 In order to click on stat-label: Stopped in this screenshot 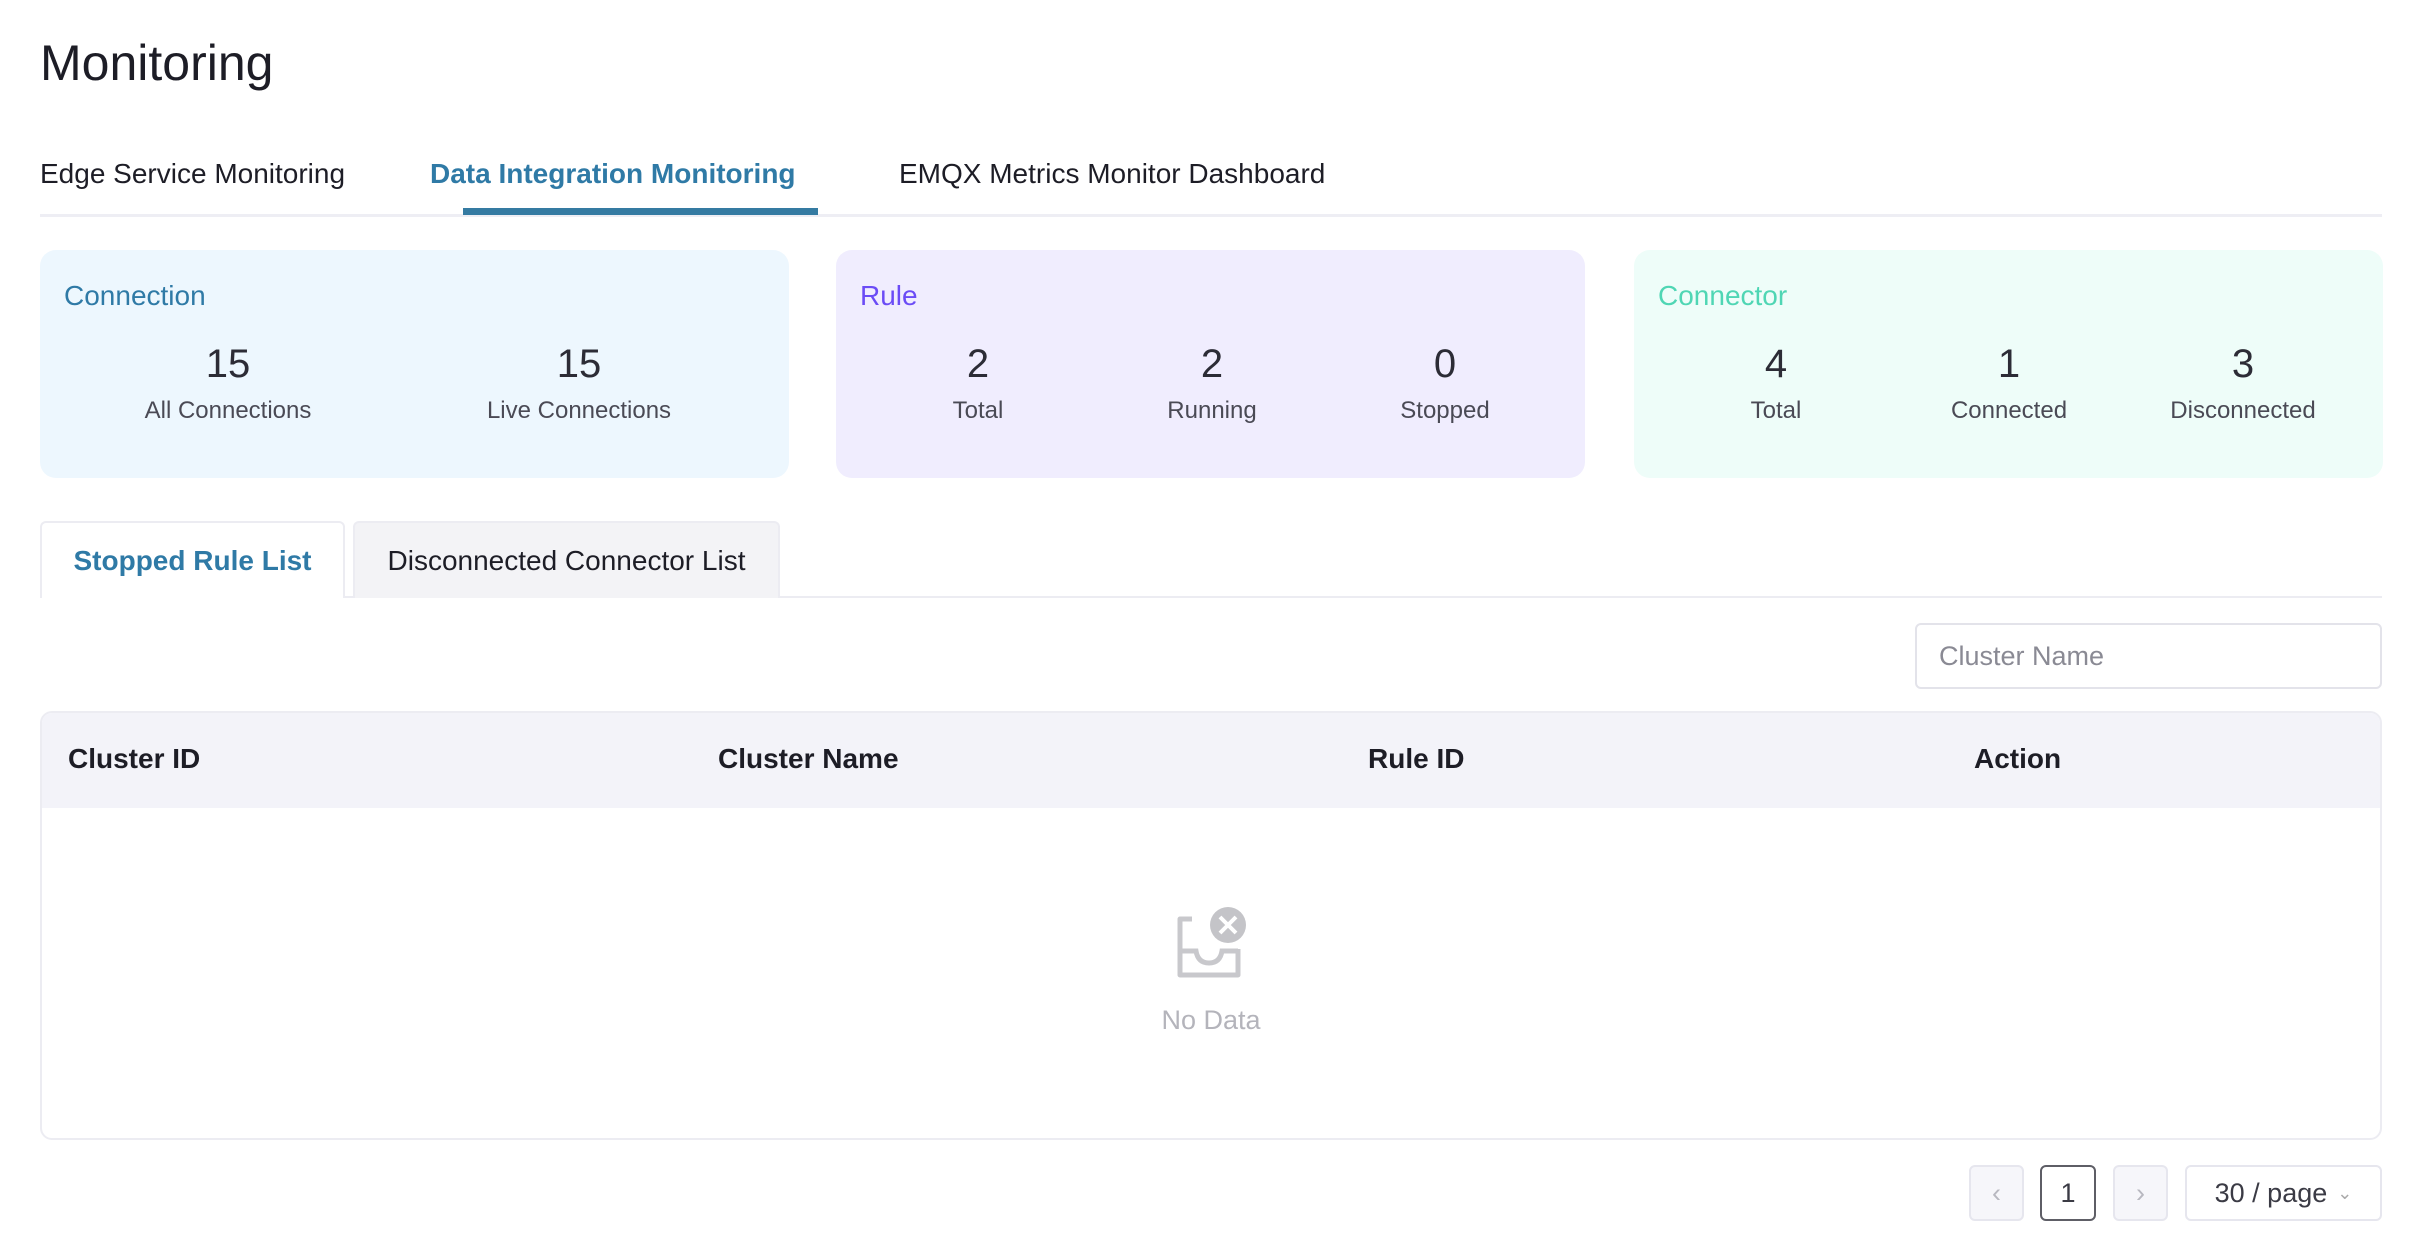, I will do `click(1445, 410)`.